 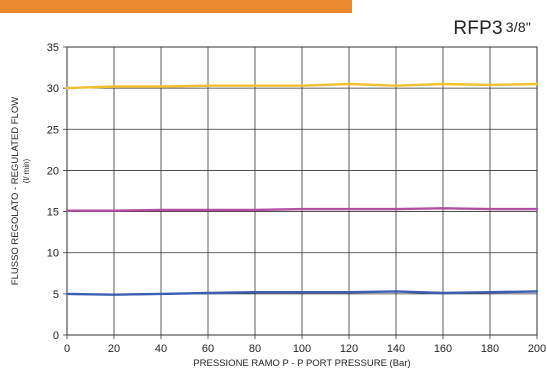 What do you see at coordinates (161, 349) in the screenshot?
I see `x-tick-label: 40` at bounding box center [161, 349].